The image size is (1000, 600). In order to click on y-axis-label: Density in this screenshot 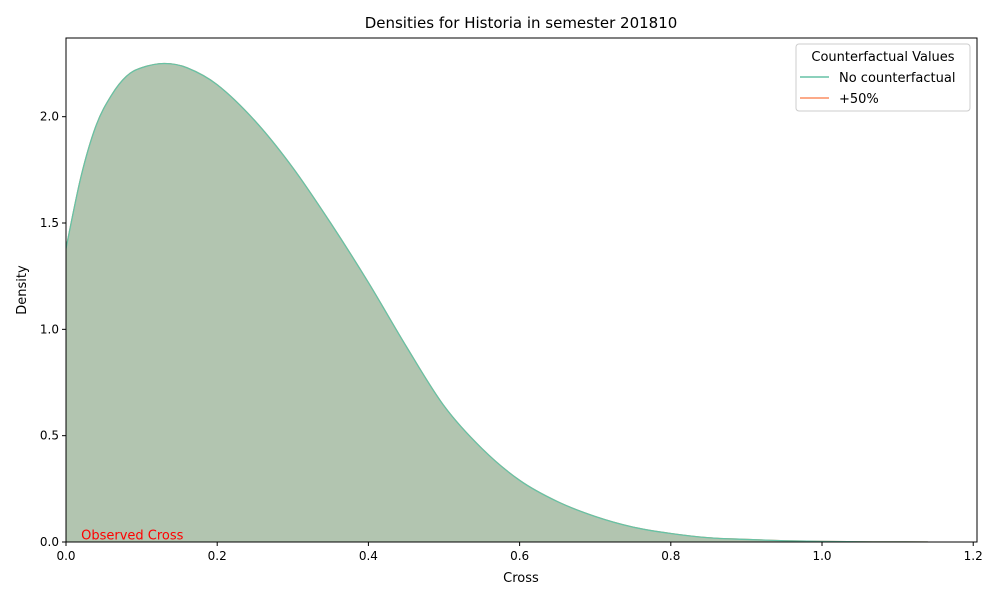, I will do `click(22, 290)`.